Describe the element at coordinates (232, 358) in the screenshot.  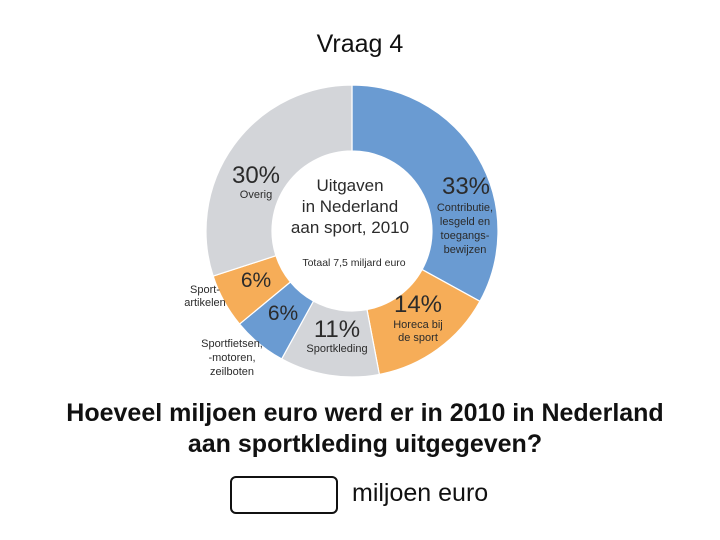
I see `slice-category-label: Sportfietsen, -motoren, zeilboten` at that location.